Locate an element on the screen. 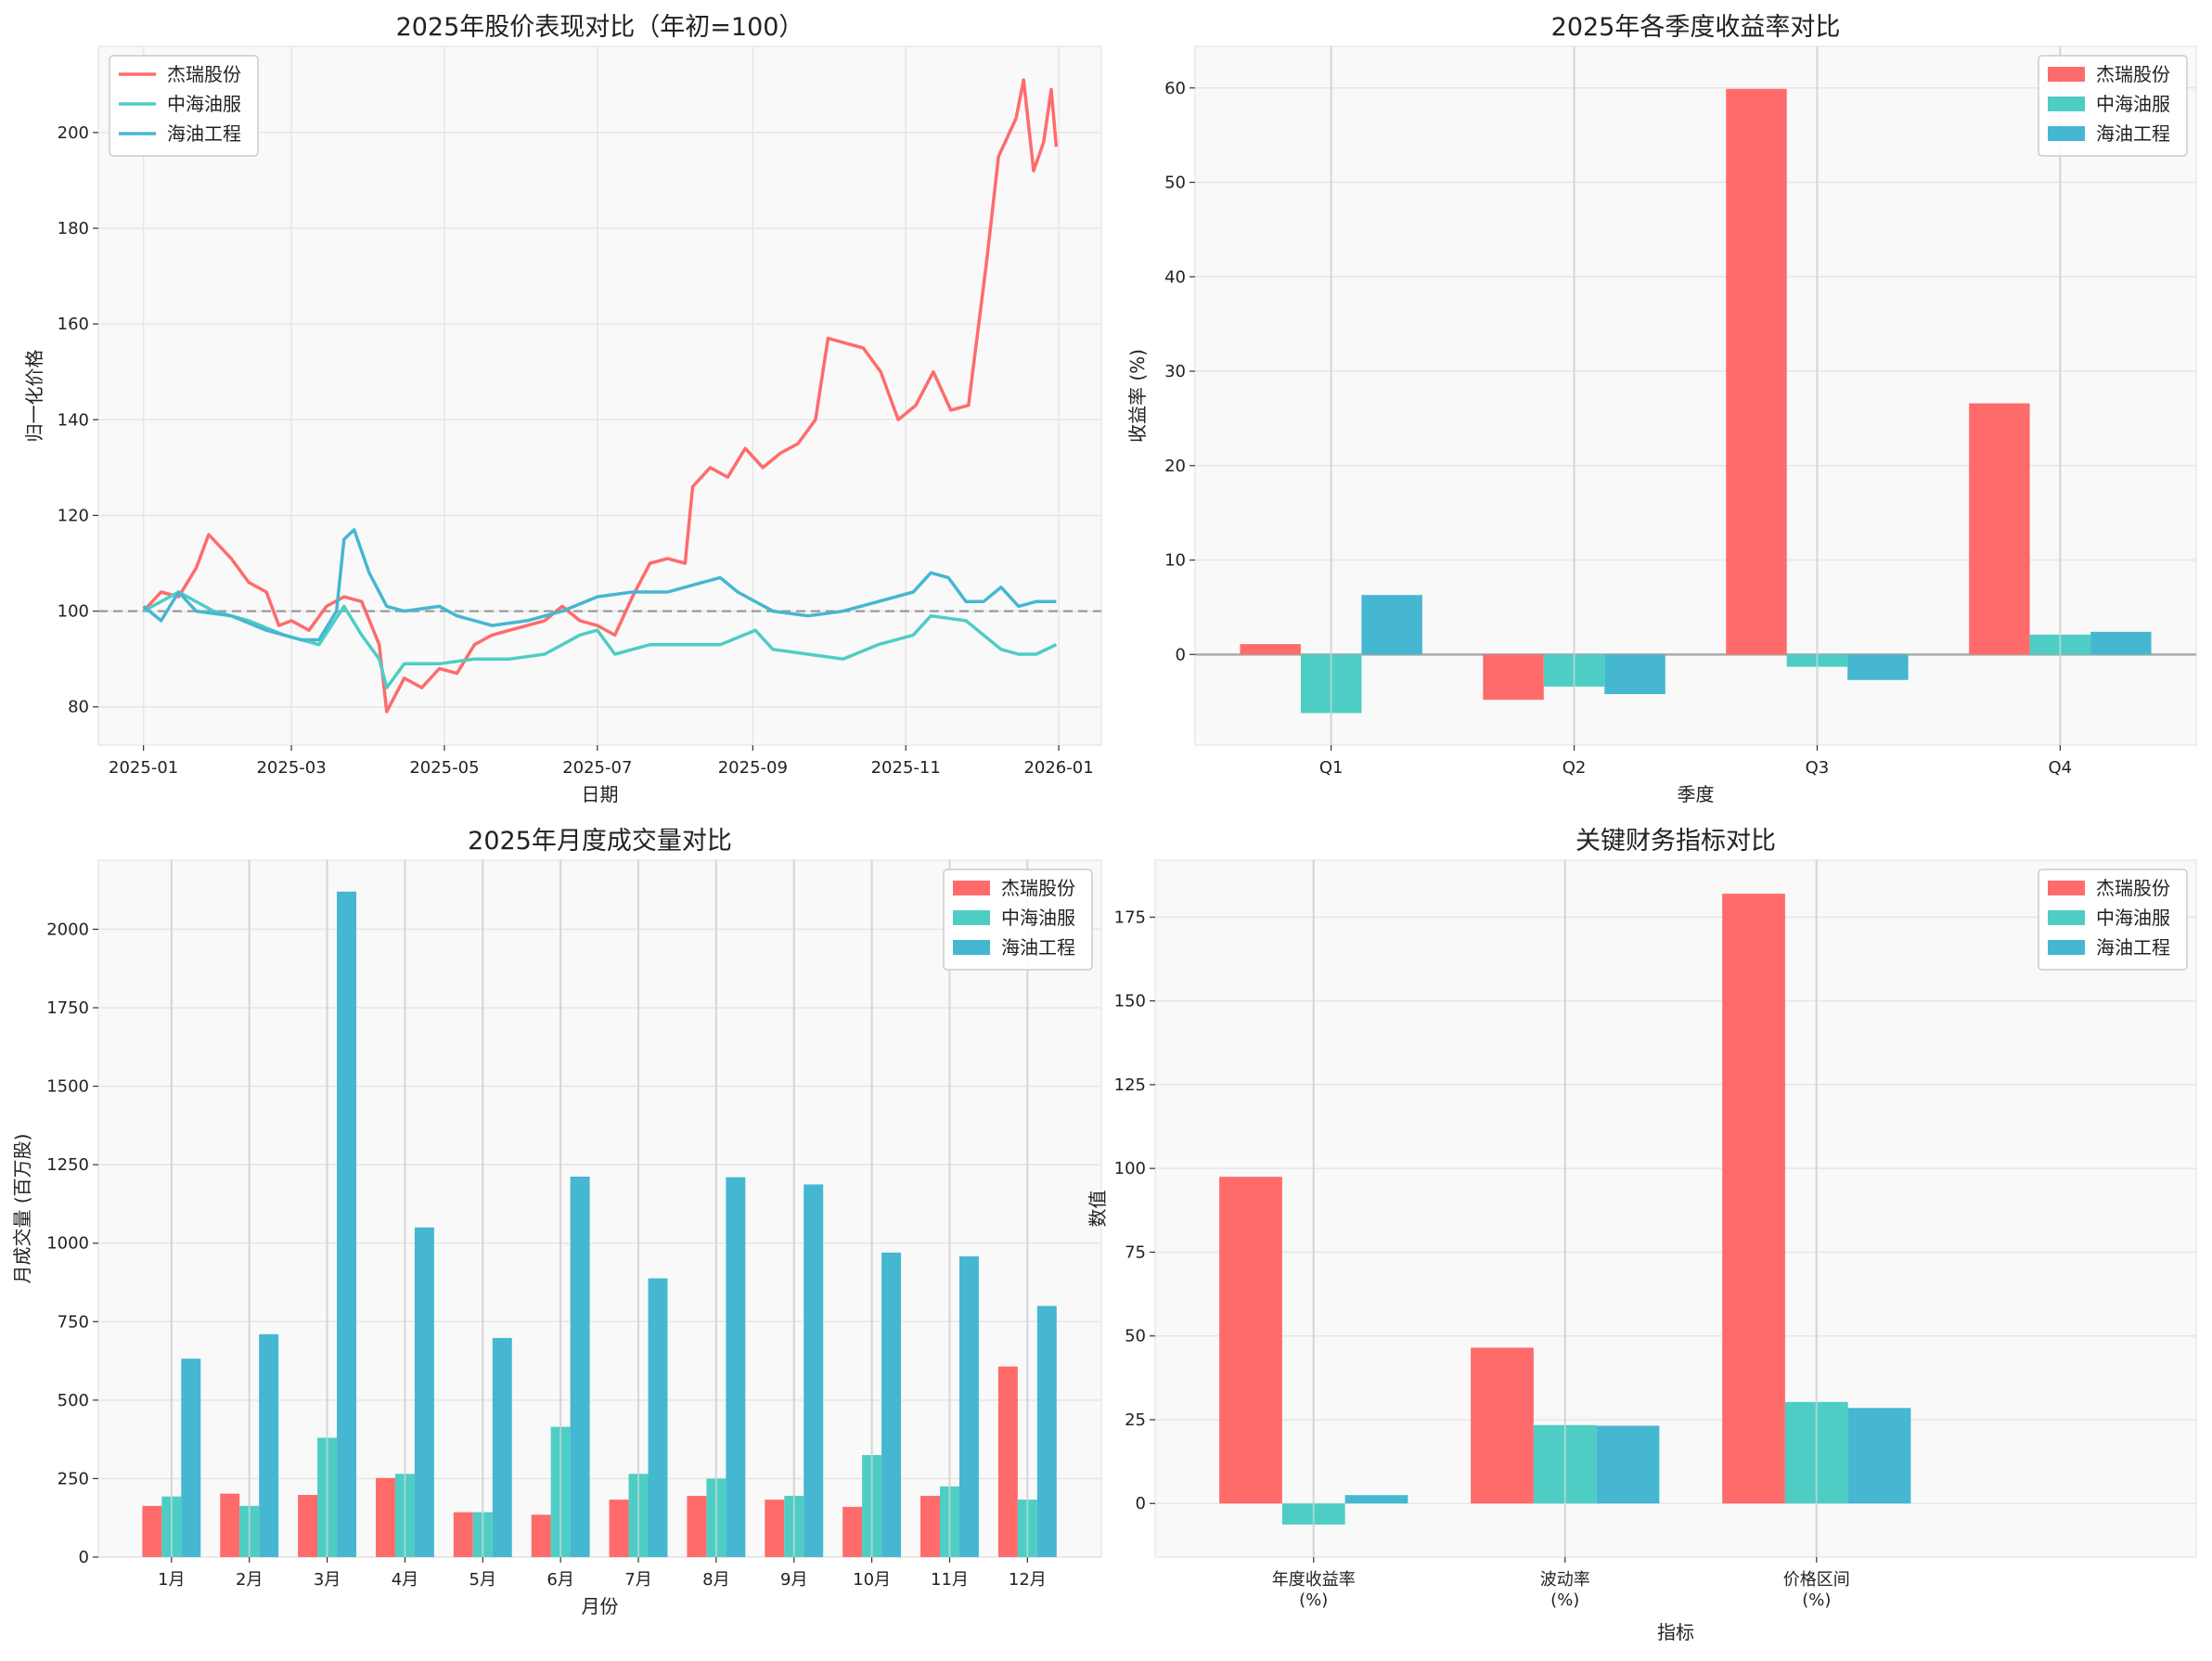 The width and height of the screenshot is (2212, 1661). y-tick-label: 1000 is located at coordinates (67, 1244).